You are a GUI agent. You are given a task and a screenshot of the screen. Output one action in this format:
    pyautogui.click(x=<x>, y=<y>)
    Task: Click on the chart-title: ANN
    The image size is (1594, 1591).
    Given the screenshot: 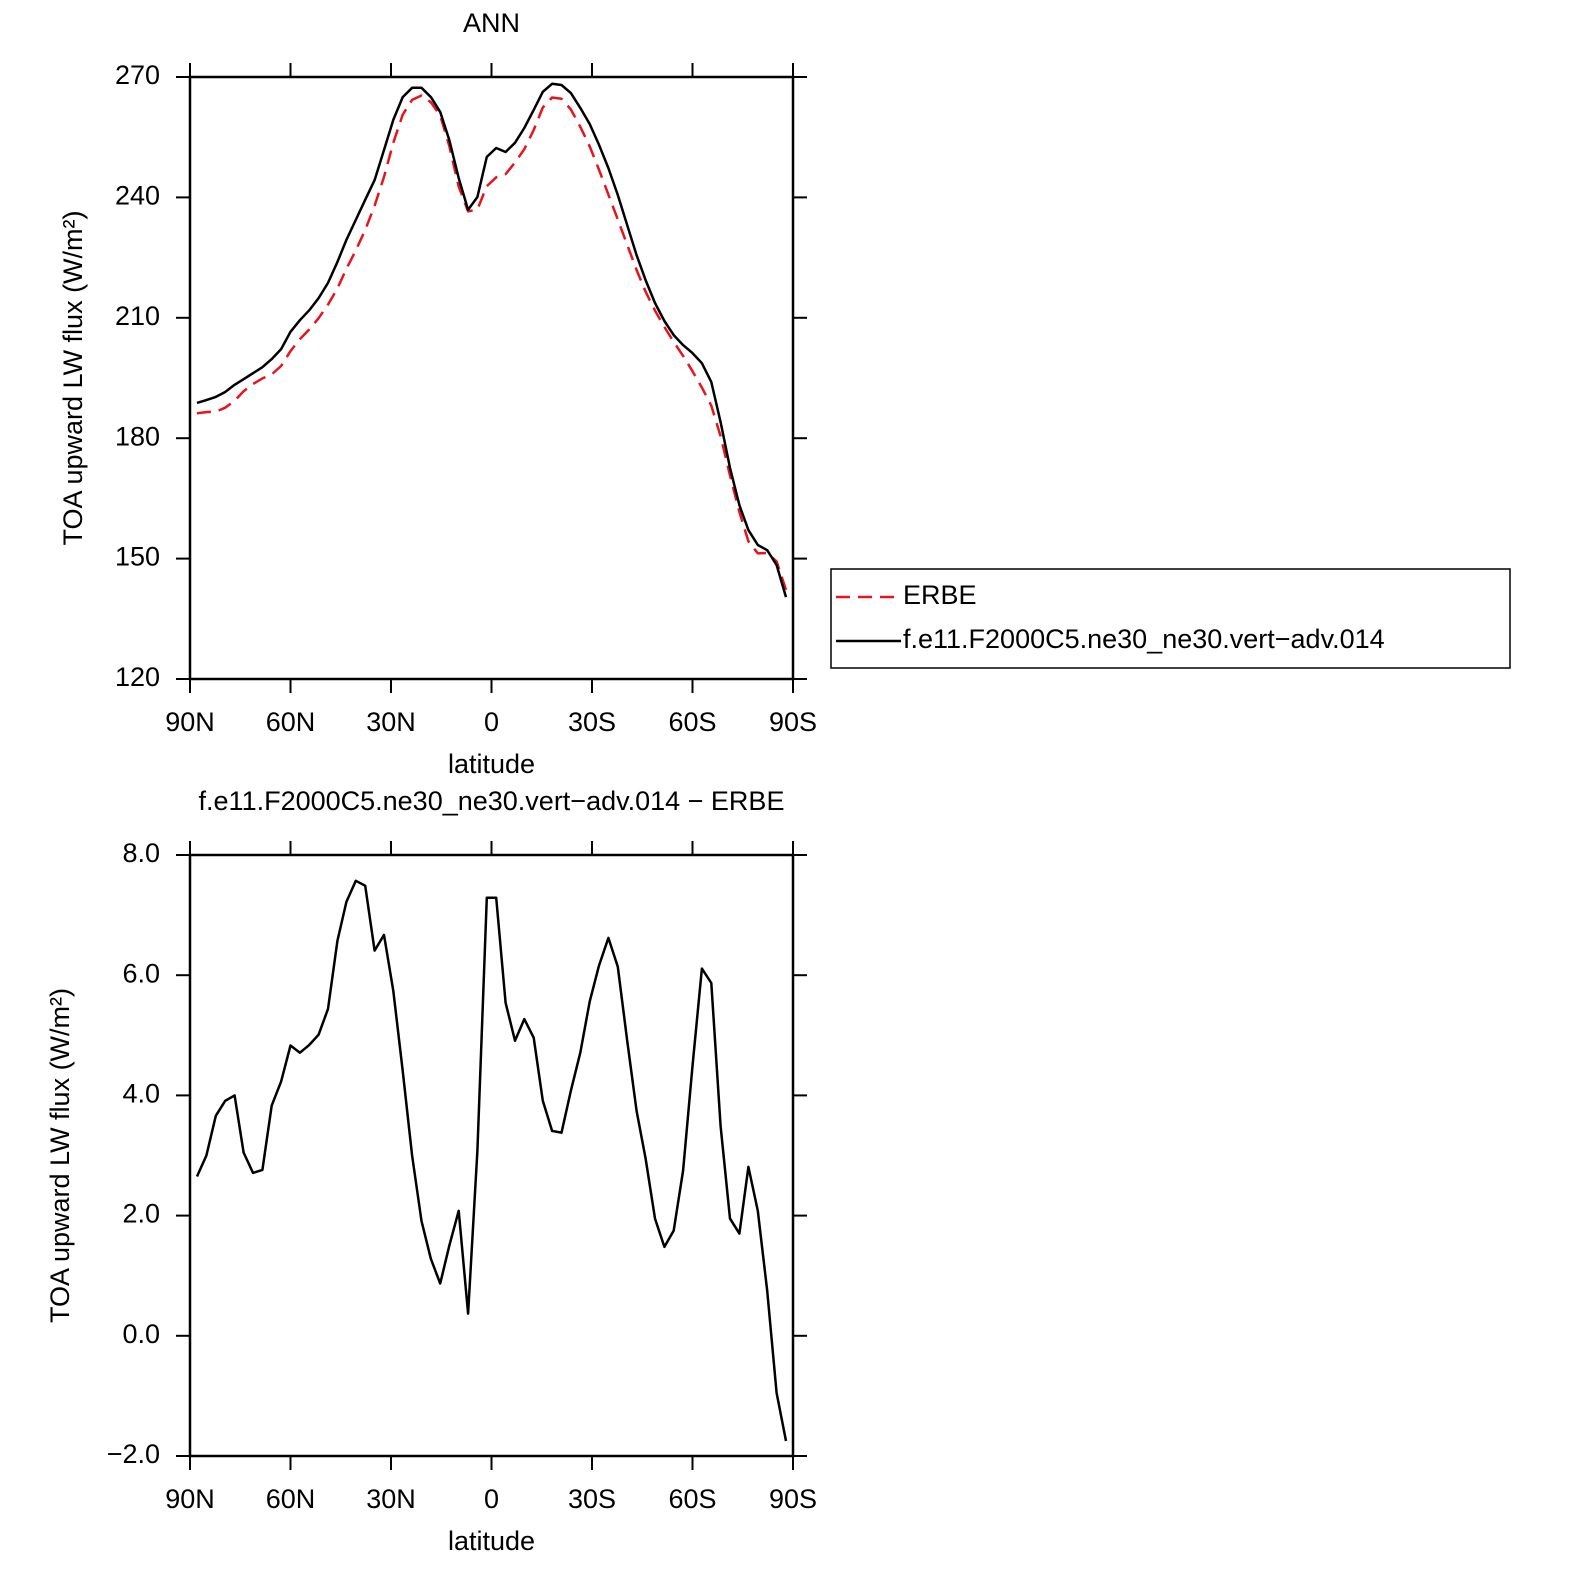 What is the action you would take?
    pyautogui.click(x=491, y=23)
    